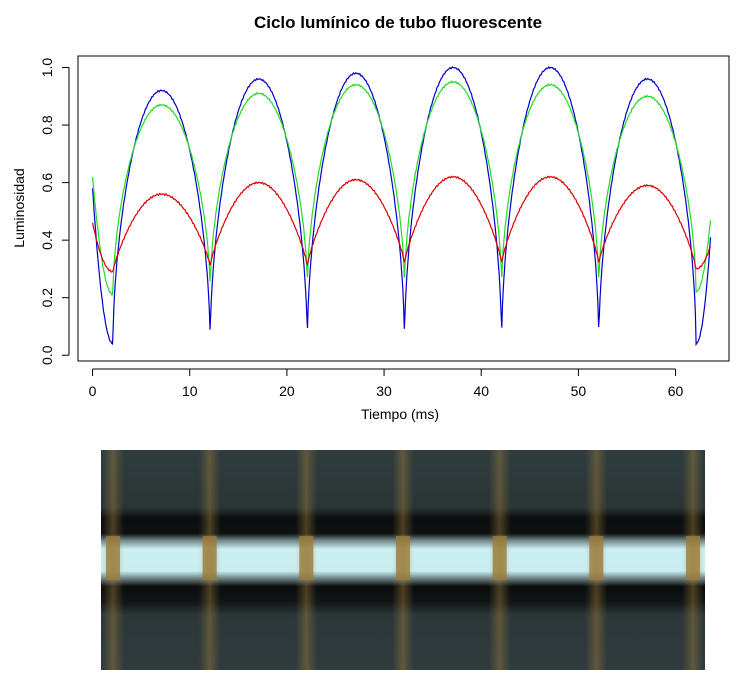 The height and width of the screenshot is (691, 749). I want to click on chart-title: Ciclo lumínico de tubo fluorescente, so click(398, 22).